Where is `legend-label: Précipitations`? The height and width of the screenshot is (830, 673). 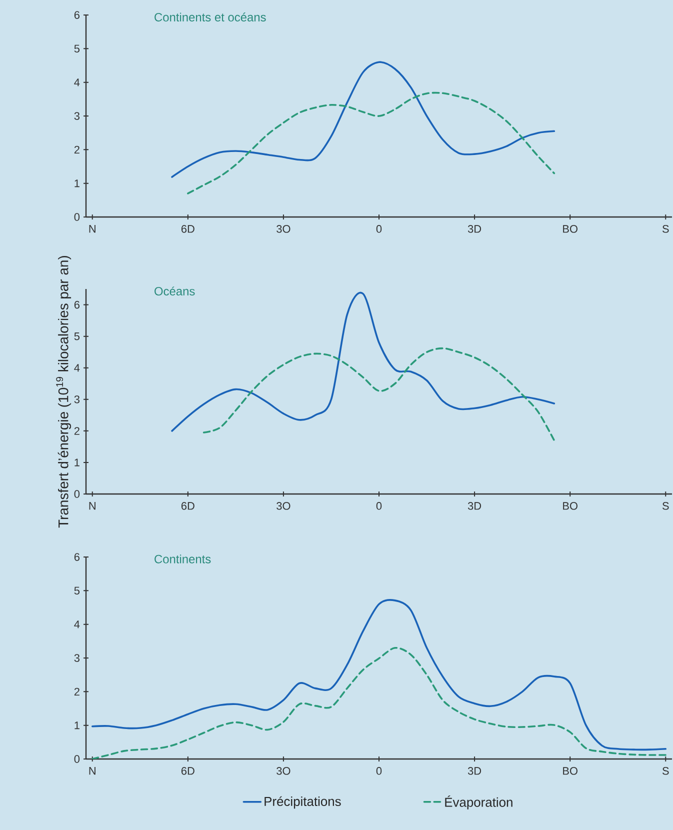
legend-label: Précipitations is located at coordinates (302, 802).